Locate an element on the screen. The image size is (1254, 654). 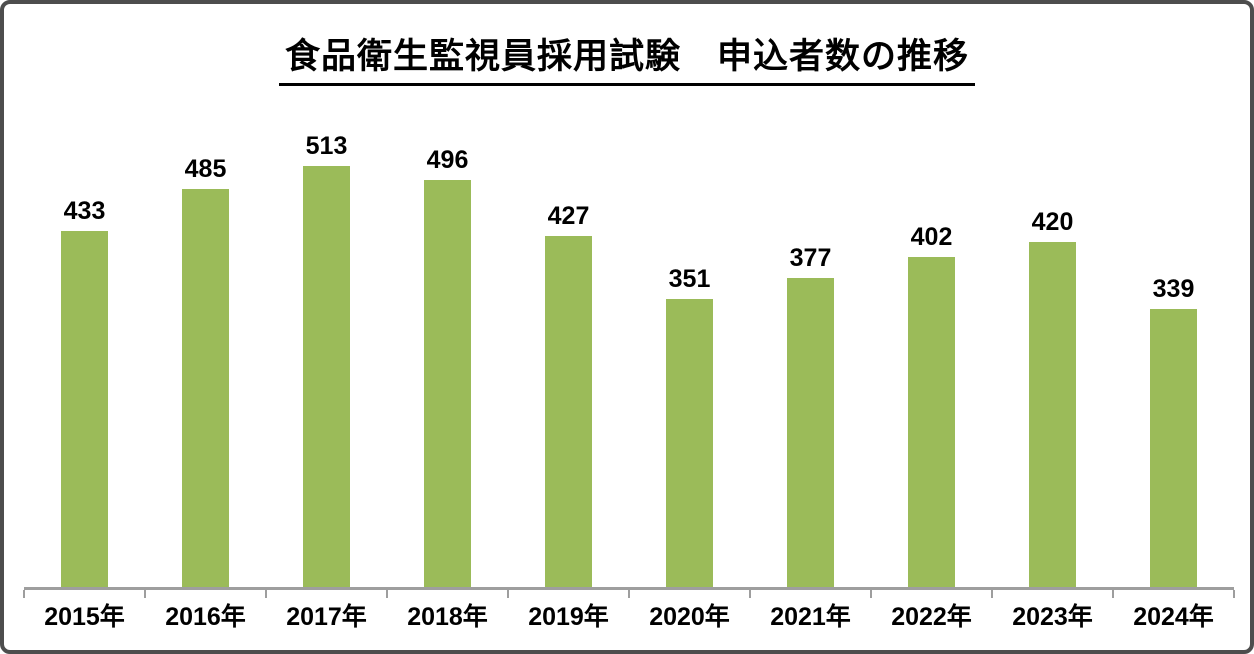
value-label: 377 is located at coordinates (810, 258).